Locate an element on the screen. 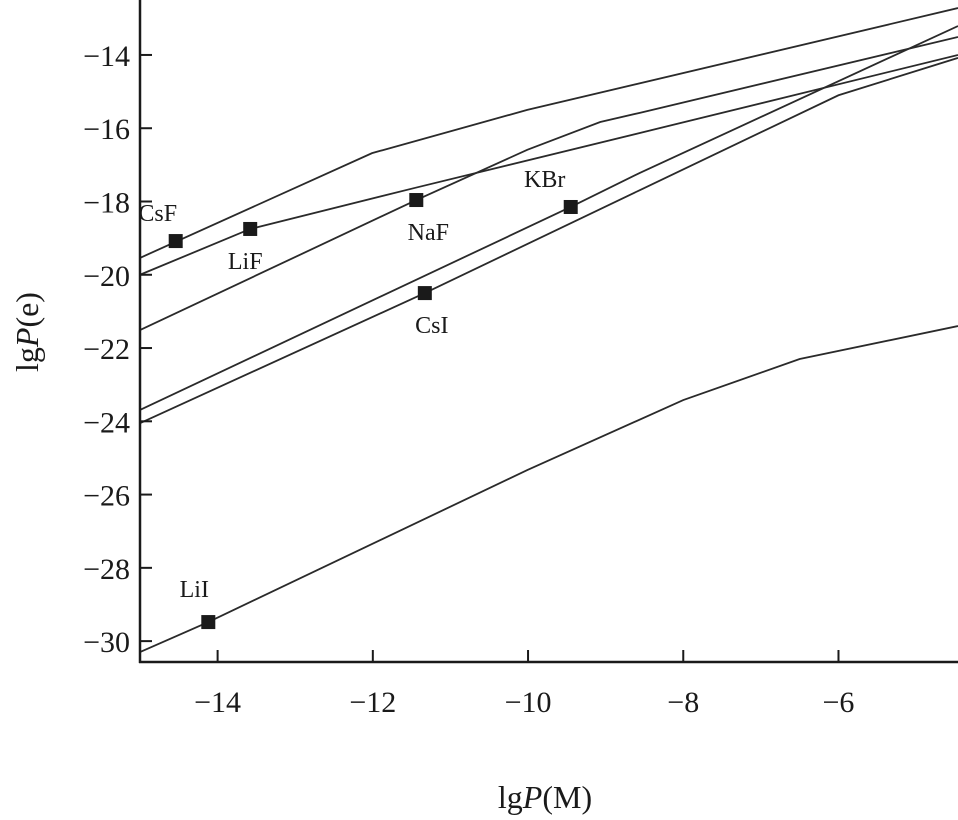 The width and height of the screenshot is (958, 820). y-tick-label: −22 is located at coordinates (106, 349).